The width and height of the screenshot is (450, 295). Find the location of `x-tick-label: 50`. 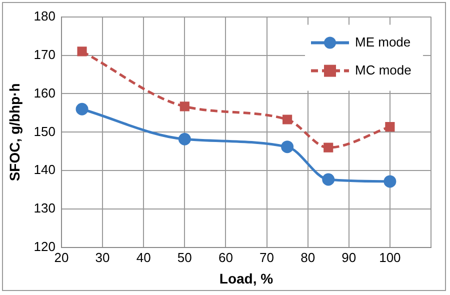

x-tick-label: 50 is located at coordinates (184, 257).